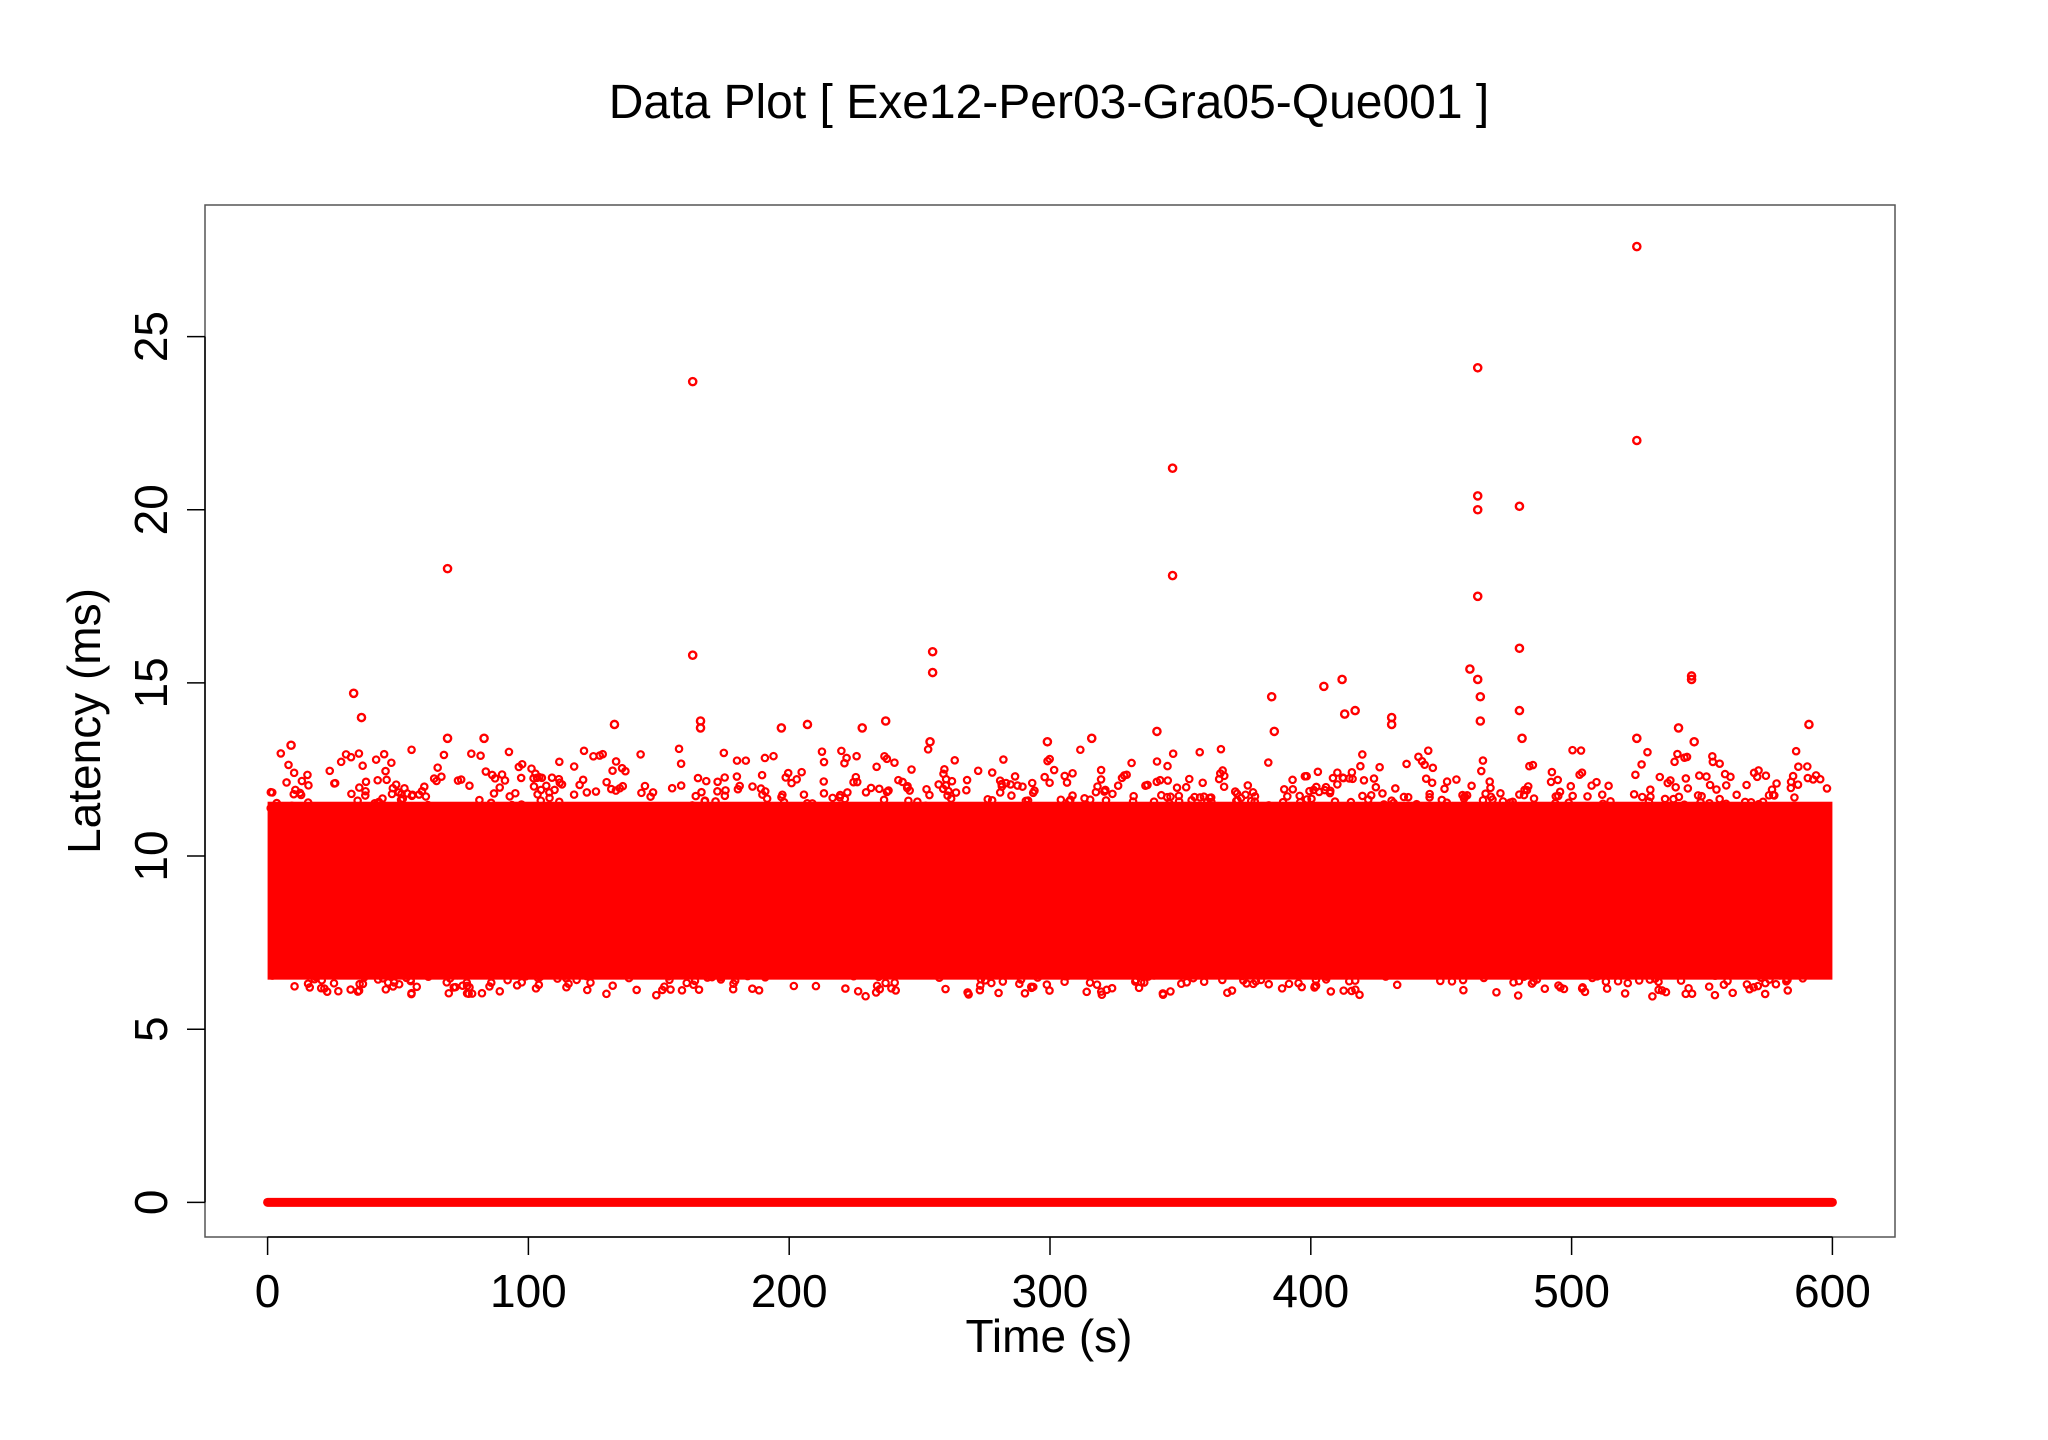 Image resolution: width=2048 pixels, height=1440 pixels. I want to click on y-axis: 0 5 10 15 20 25, so click(165, 763).